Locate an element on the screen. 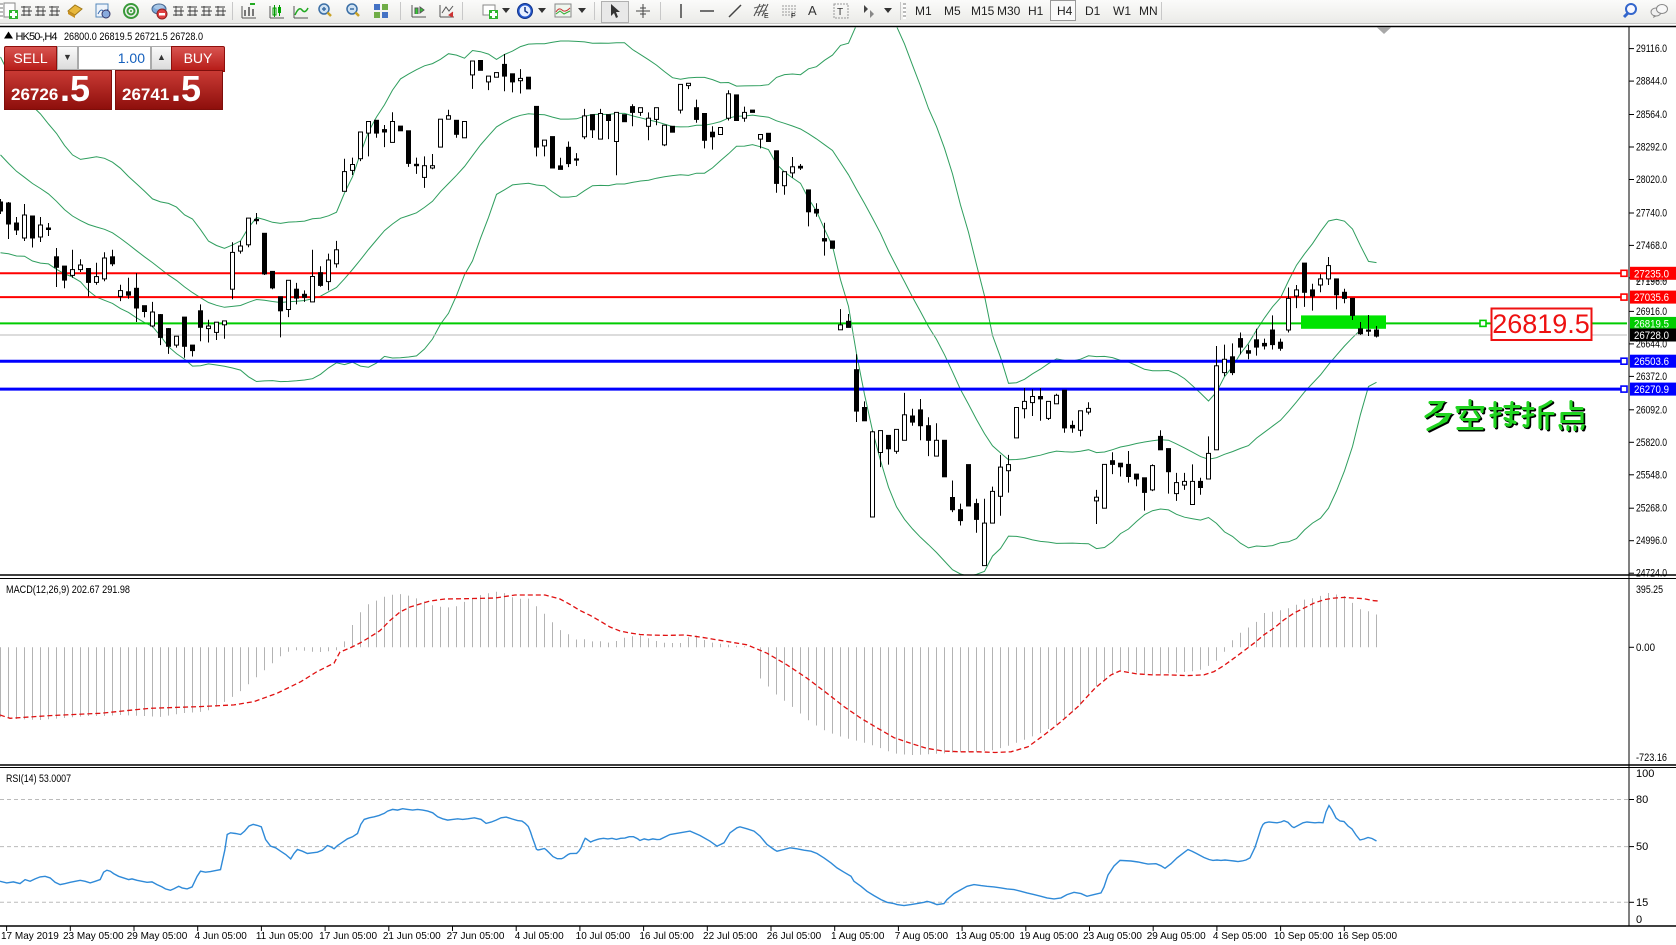  svg-text: 7 Aug 05:00 is located at coordinates (922, 936).